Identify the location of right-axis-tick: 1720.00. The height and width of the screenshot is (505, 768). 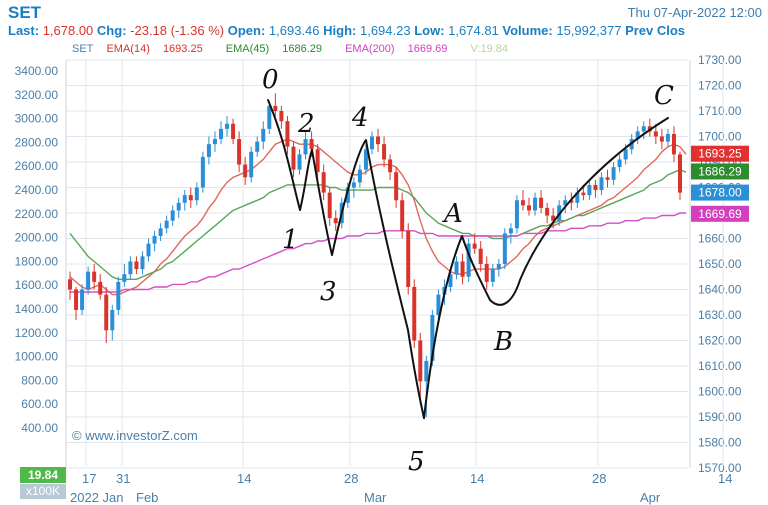
(720, 86).